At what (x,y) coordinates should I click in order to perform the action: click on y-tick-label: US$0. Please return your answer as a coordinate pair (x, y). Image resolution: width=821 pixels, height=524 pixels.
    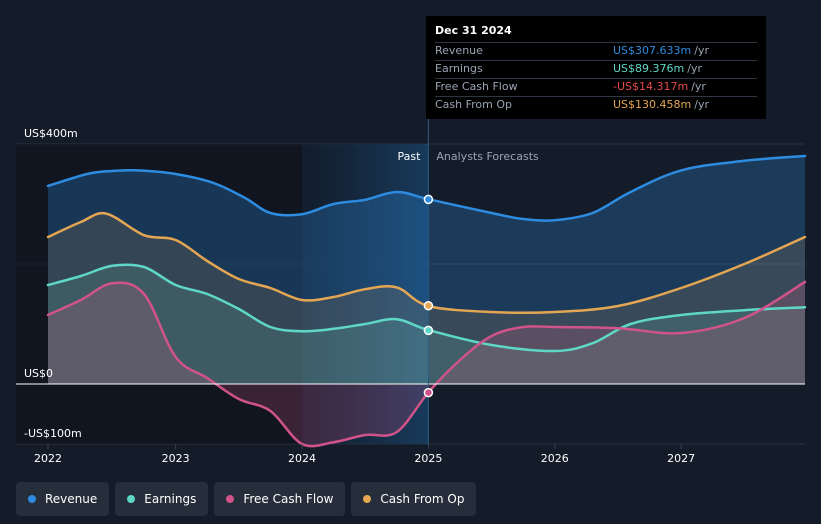
    Looking at the image, I should click on (38, 373).